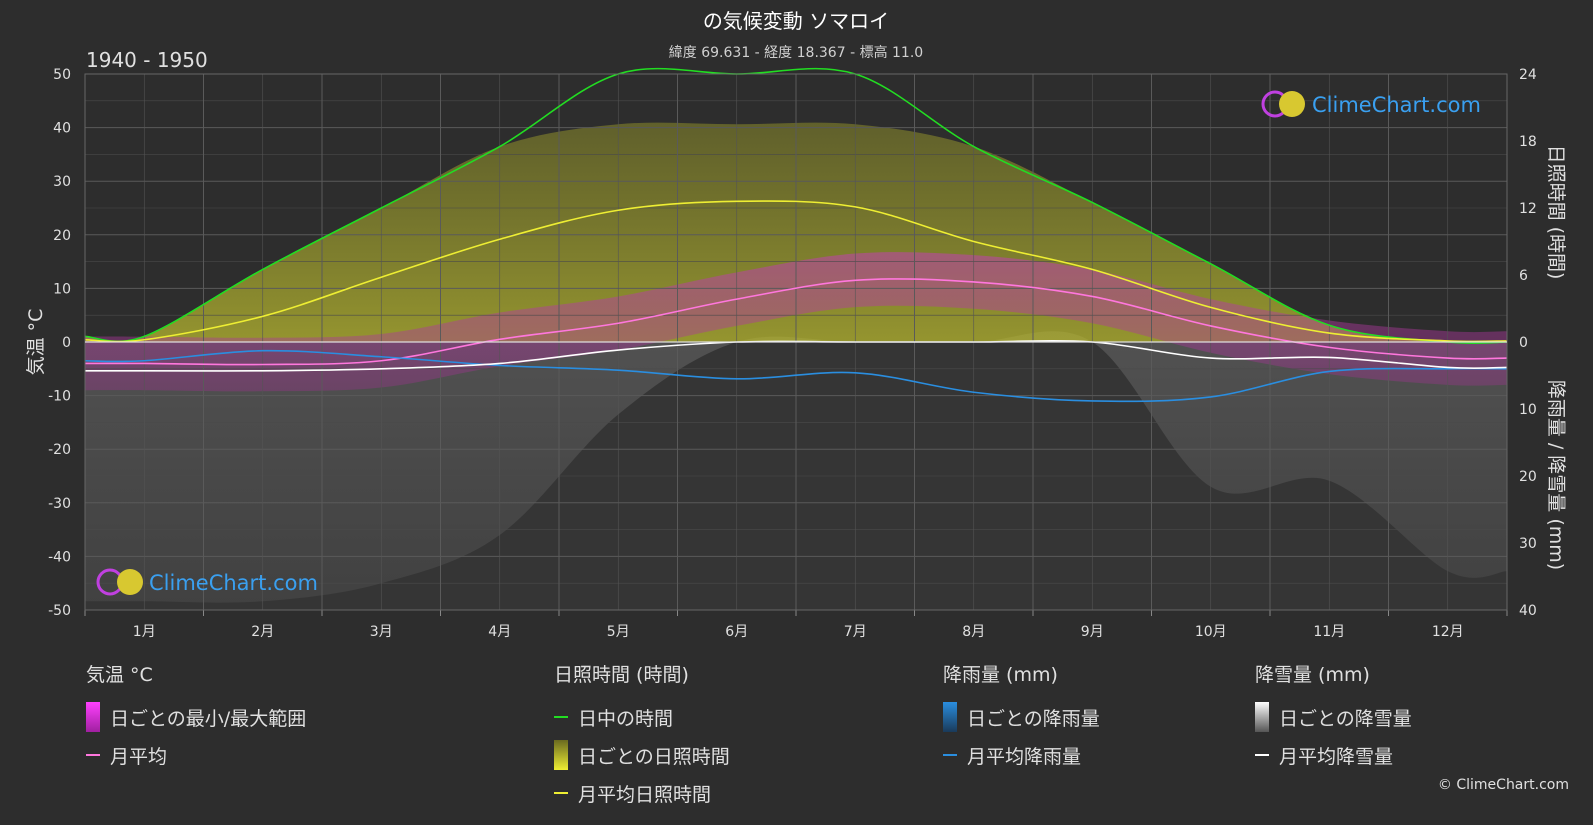 The height and width of the screenshot is (825, 1593). What do you see at coordinates (1312, 675) in the screenshot?
I see `legend-title: 降雪量 (mm)` at bounding box center [1312, 675].